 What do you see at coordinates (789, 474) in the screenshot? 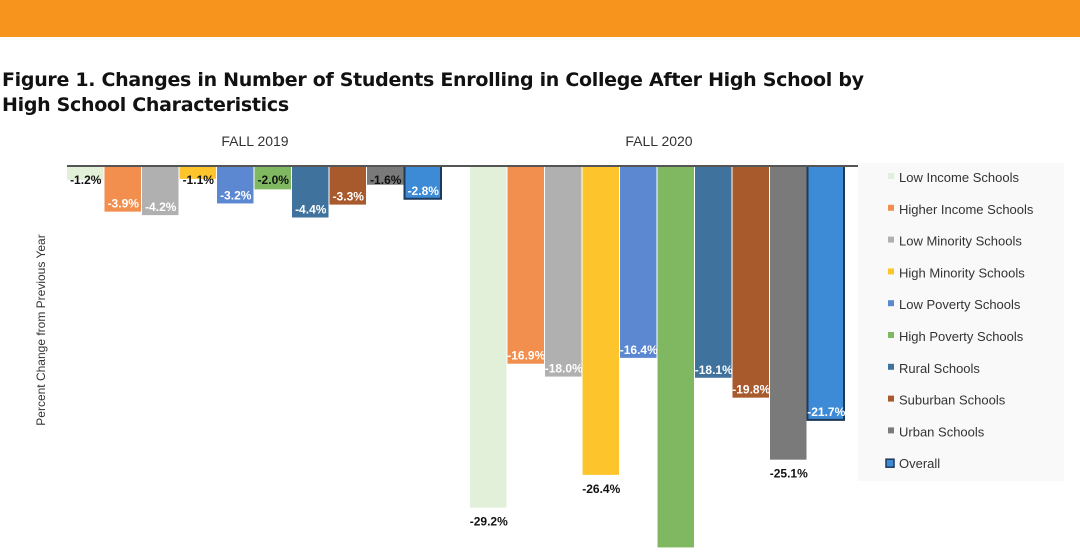
I see `data-label: -25.1%` at bounding box center [789, 474].